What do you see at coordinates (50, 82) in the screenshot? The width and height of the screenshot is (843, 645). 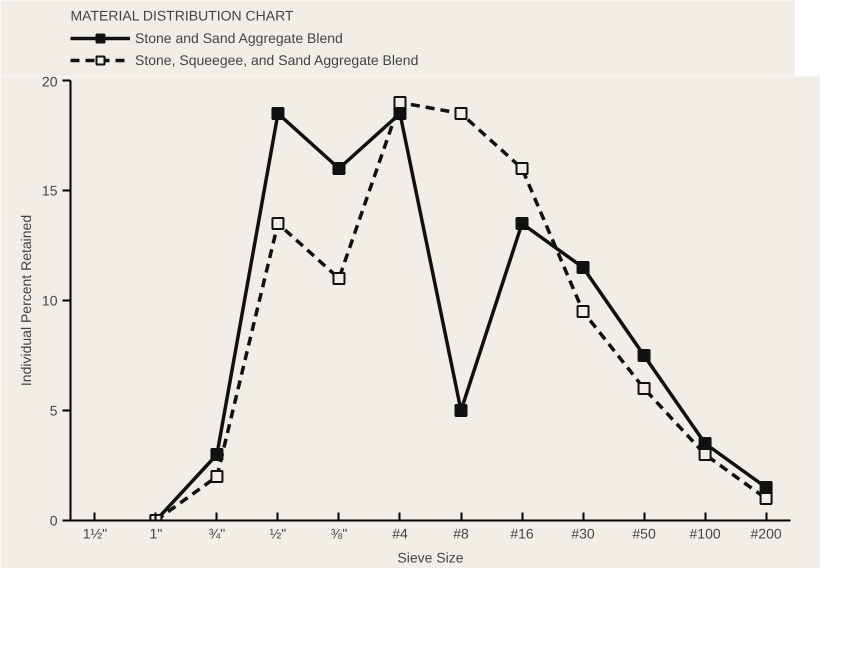 I see `y-tick-label: 20` at bounding box center [50, 82].